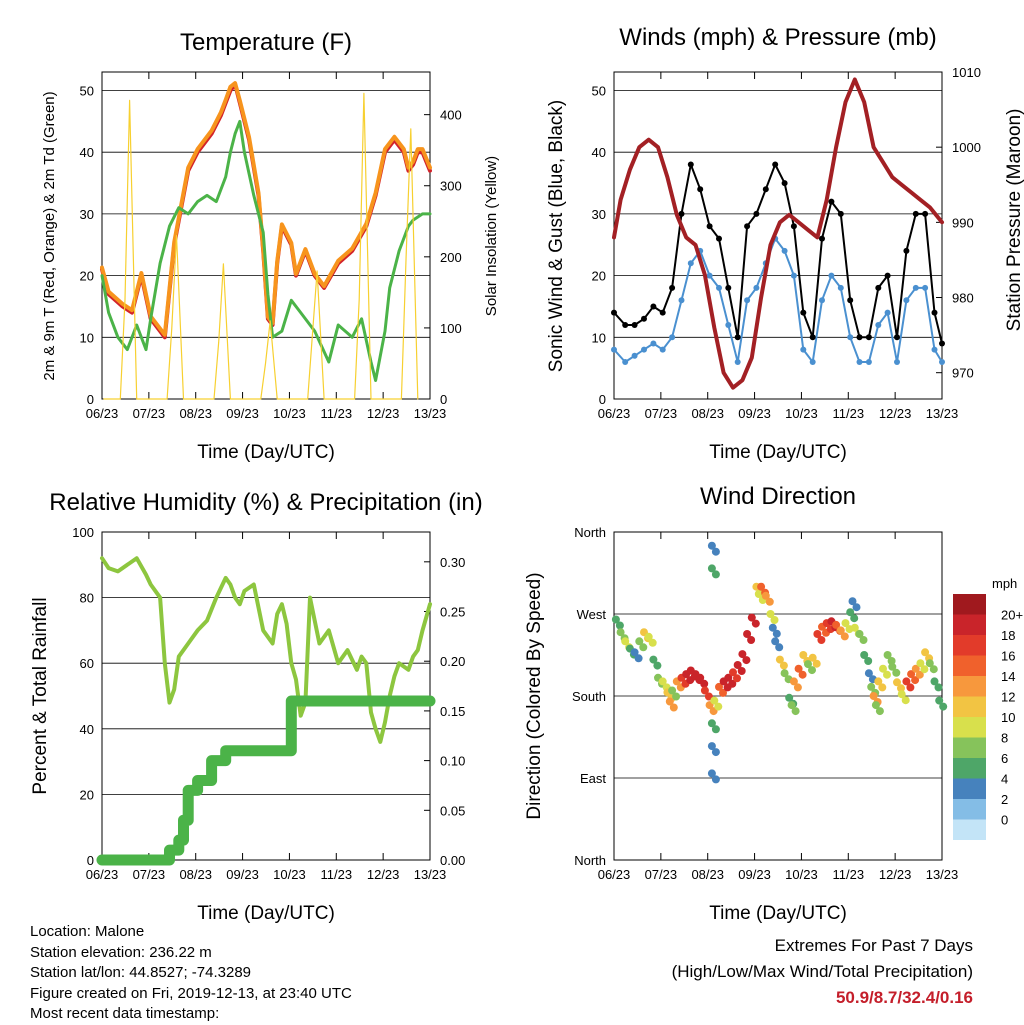 This screenshot has height=1025, width=1024. I want to click on temperature-ytick-label: 10, so click(87, 337).